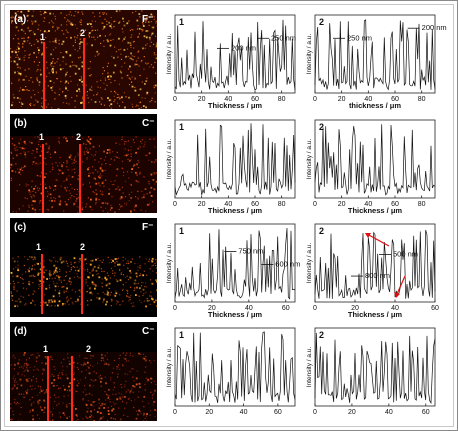  I want to click on scale-annotation: 200 nm, so click(434, 27).